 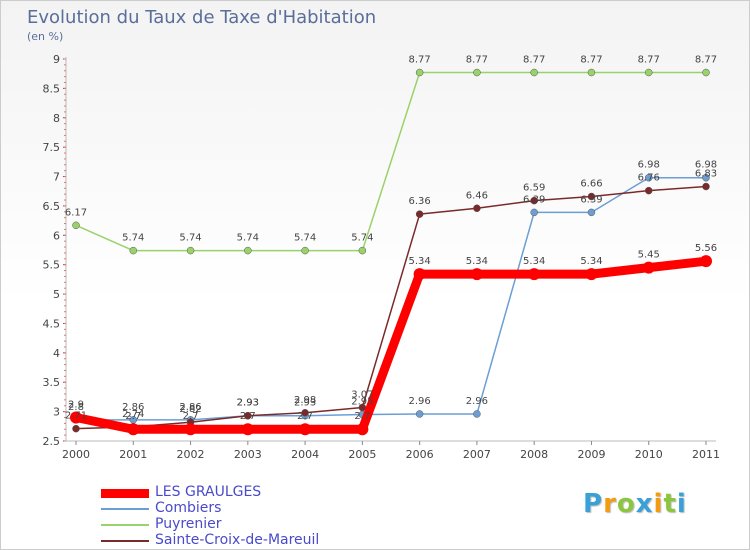 I want to click on legend-label: Puyrenier, so click(x=188, y=524).